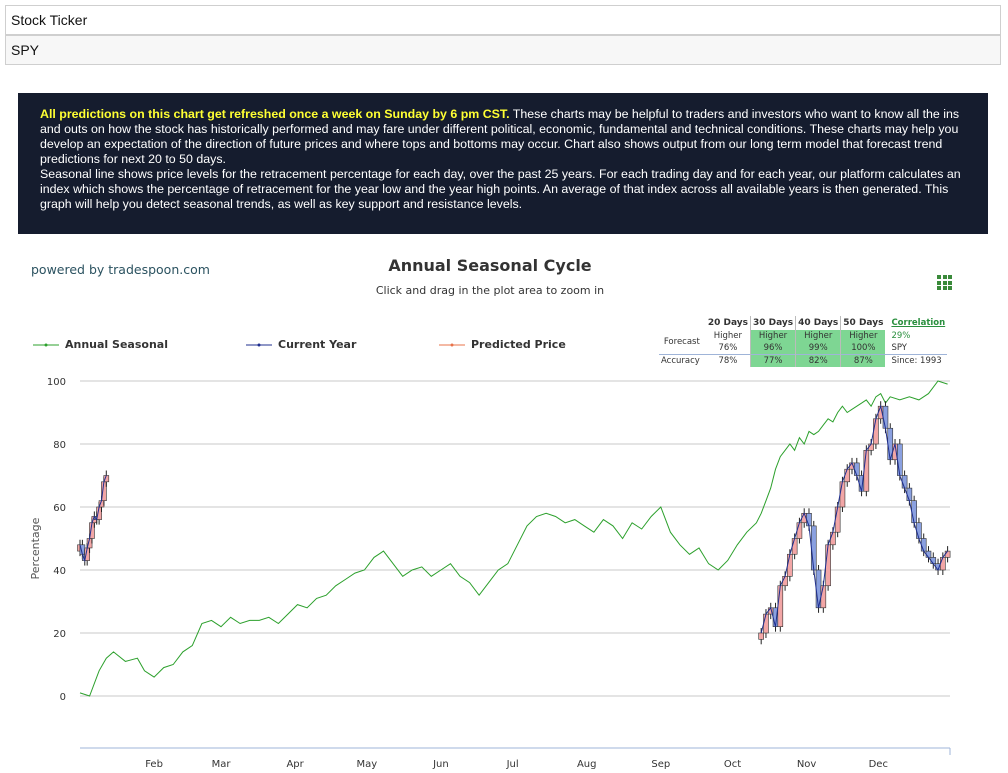  I want to click on legend-line-current, so click(259, 344).